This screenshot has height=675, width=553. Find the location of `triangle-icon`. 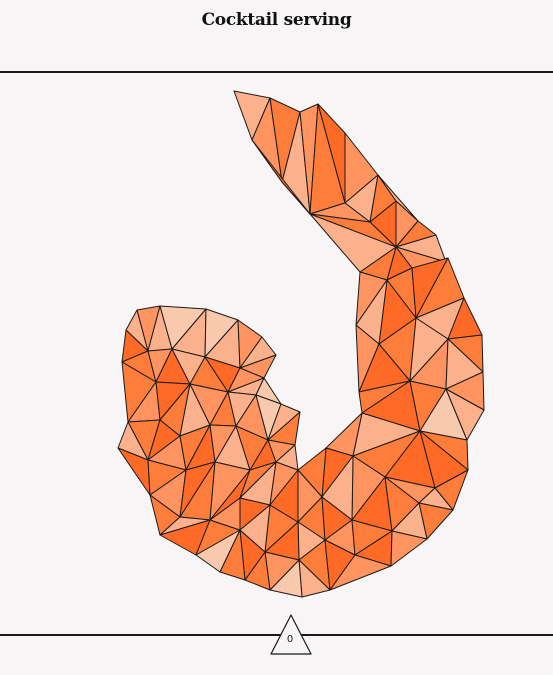

triangle-icon is located at coordinates (291, 634).